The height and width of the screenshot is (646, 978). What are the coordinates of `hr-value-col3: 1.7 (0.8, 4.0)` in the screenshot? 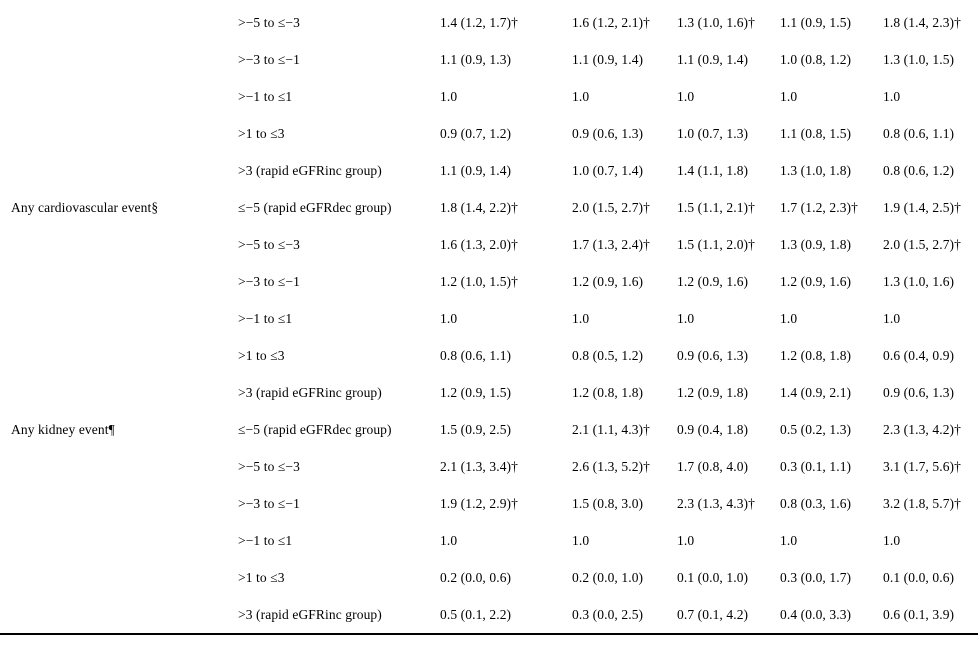 It's located at (713, 466).